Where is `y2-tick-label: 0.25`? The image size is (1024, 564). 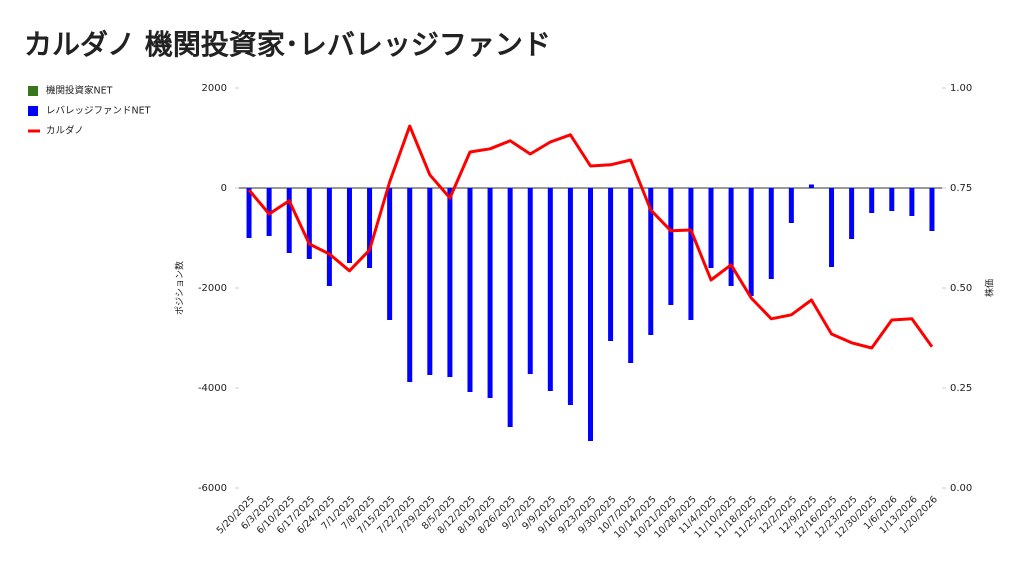
y2-tick-label: 0.25 is located at coordinates (961, 388).